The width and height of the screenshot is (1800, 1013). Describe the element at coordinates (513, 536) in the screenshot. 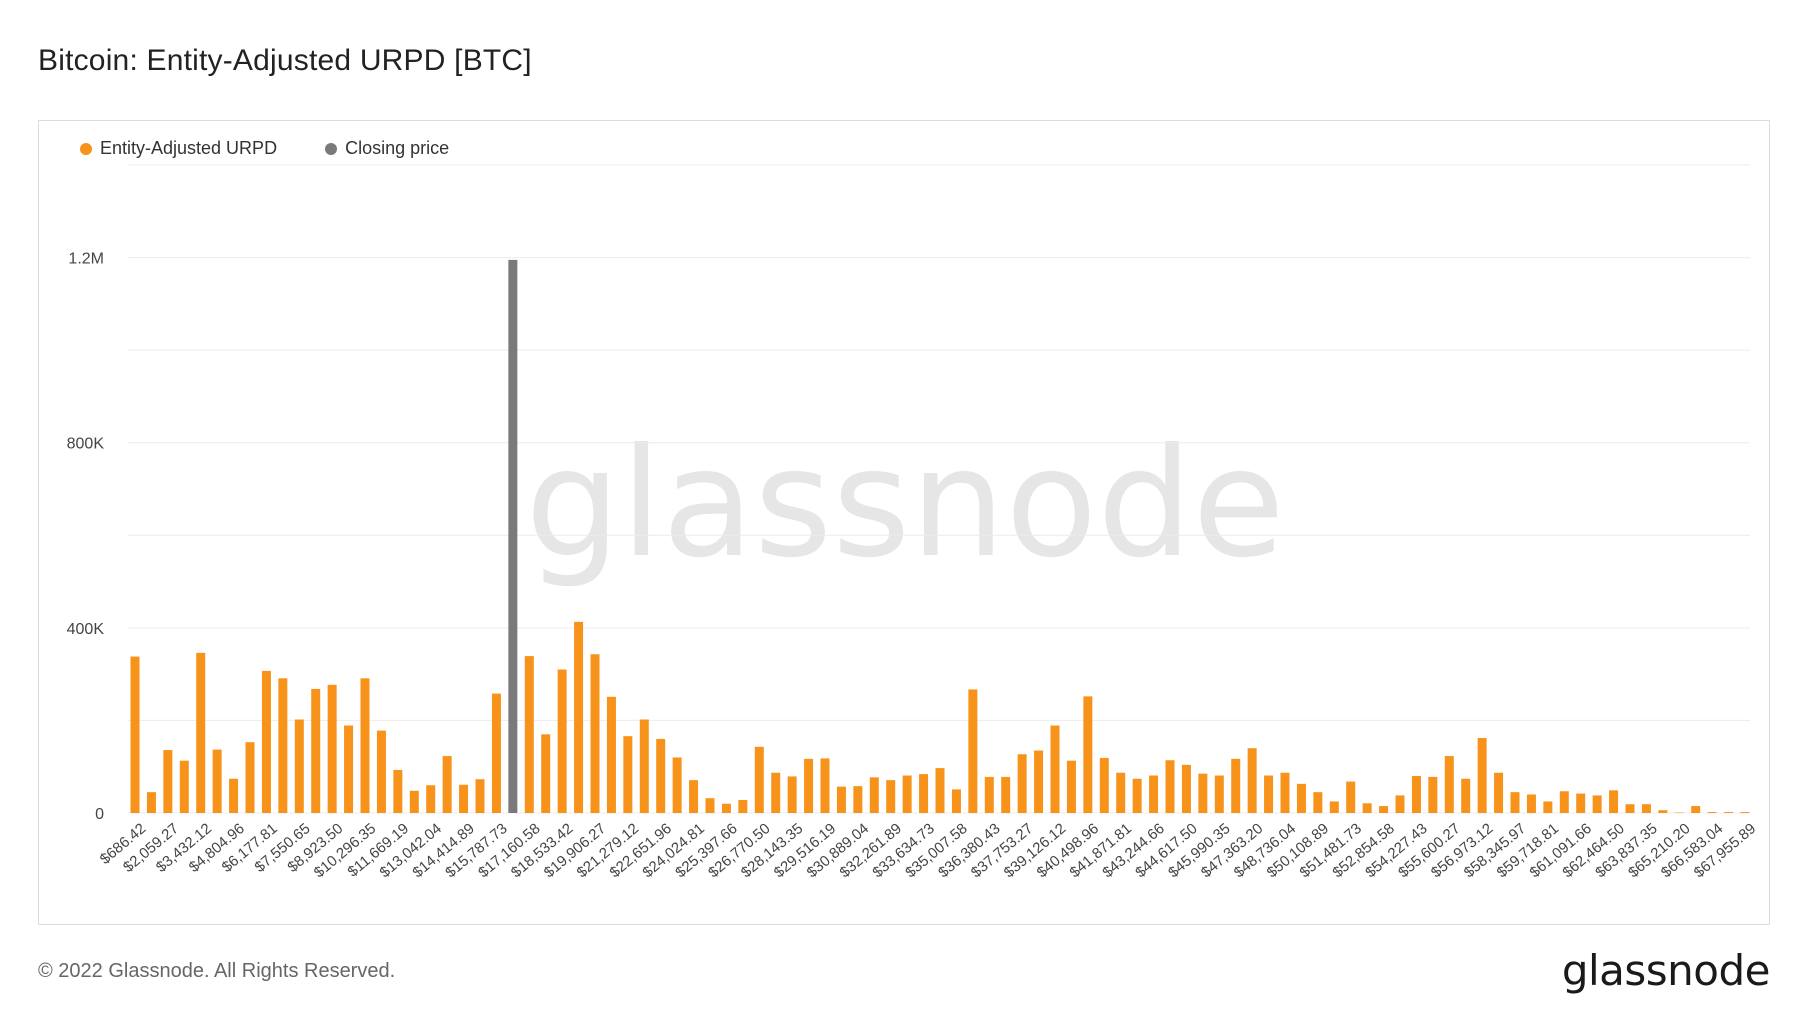

I see `closing-price-bar` at that location.